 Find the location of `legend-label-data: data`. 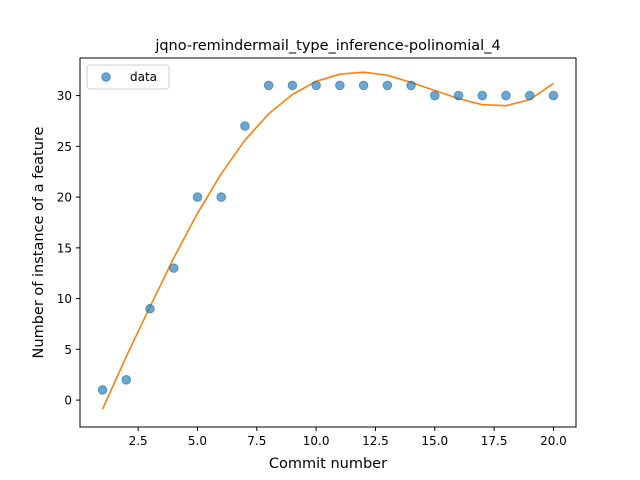

legend-label-data: data is located at coordinates (143, 77).